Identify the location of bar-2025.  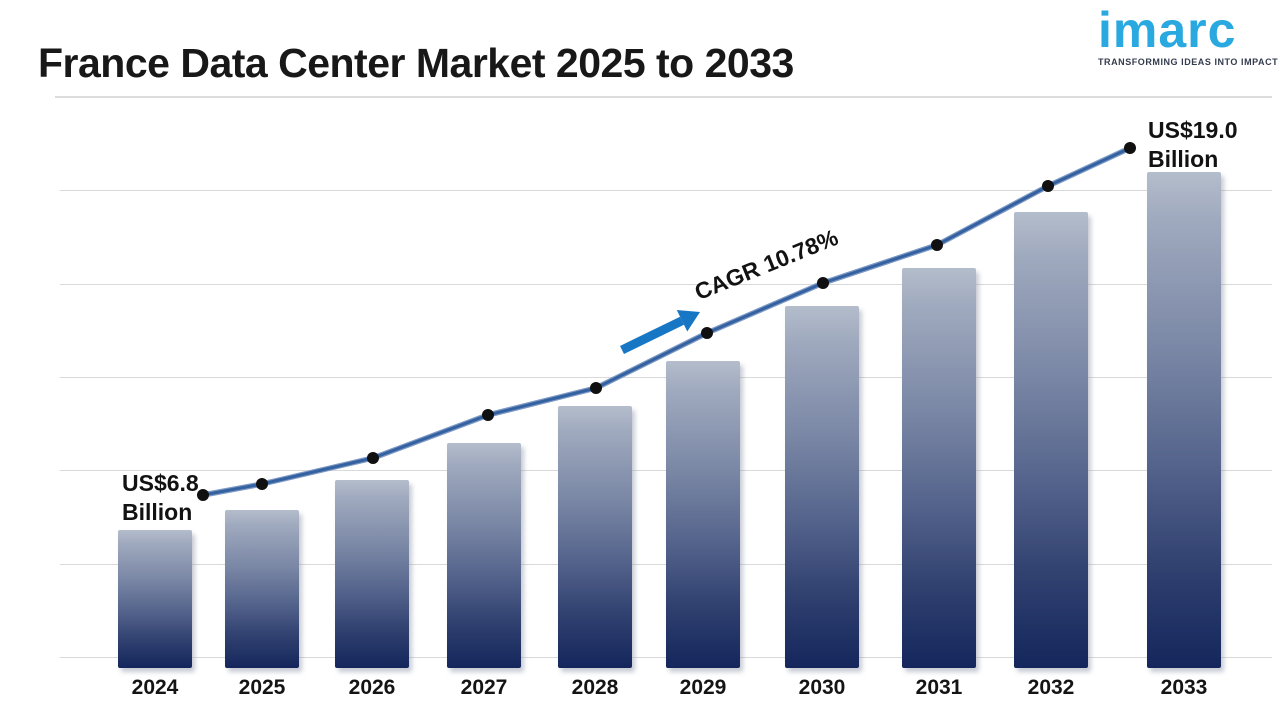
(262, 589).